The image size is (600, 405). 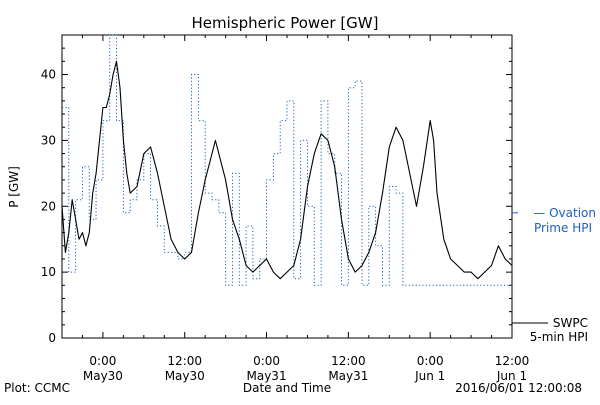 I want to click on y-tick-label: 0, so click(x=52, y=338).